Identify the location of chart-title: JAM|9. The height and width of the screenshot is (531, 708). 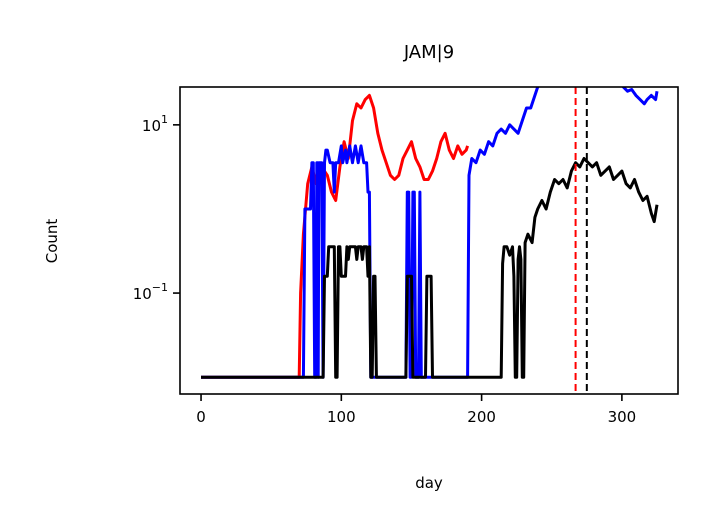
(428, 52).